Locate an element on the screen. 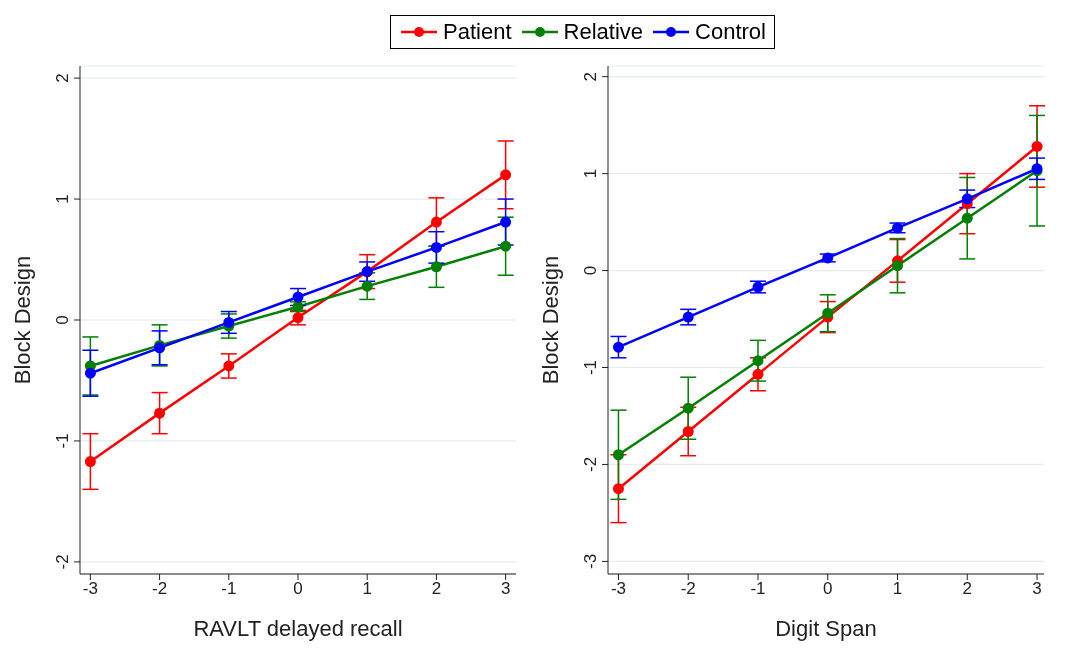 This screenshot has width=1065, height=659. legend-label: Control is located at coordinates (730, 32).